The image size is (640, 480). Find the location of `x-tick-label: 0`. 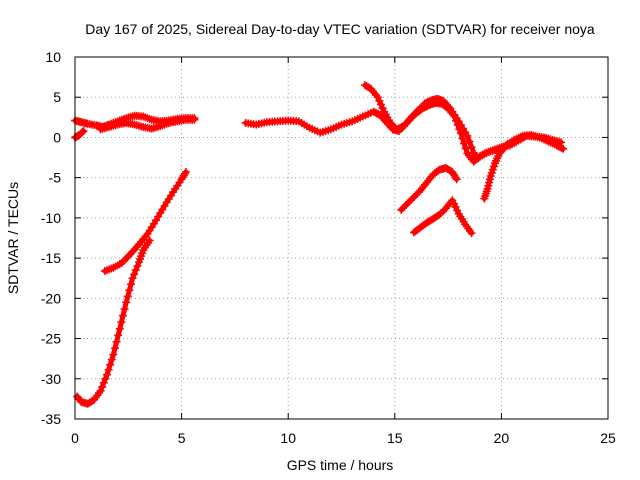

x-tick-label: 0 is located at coordinates (75, 438).